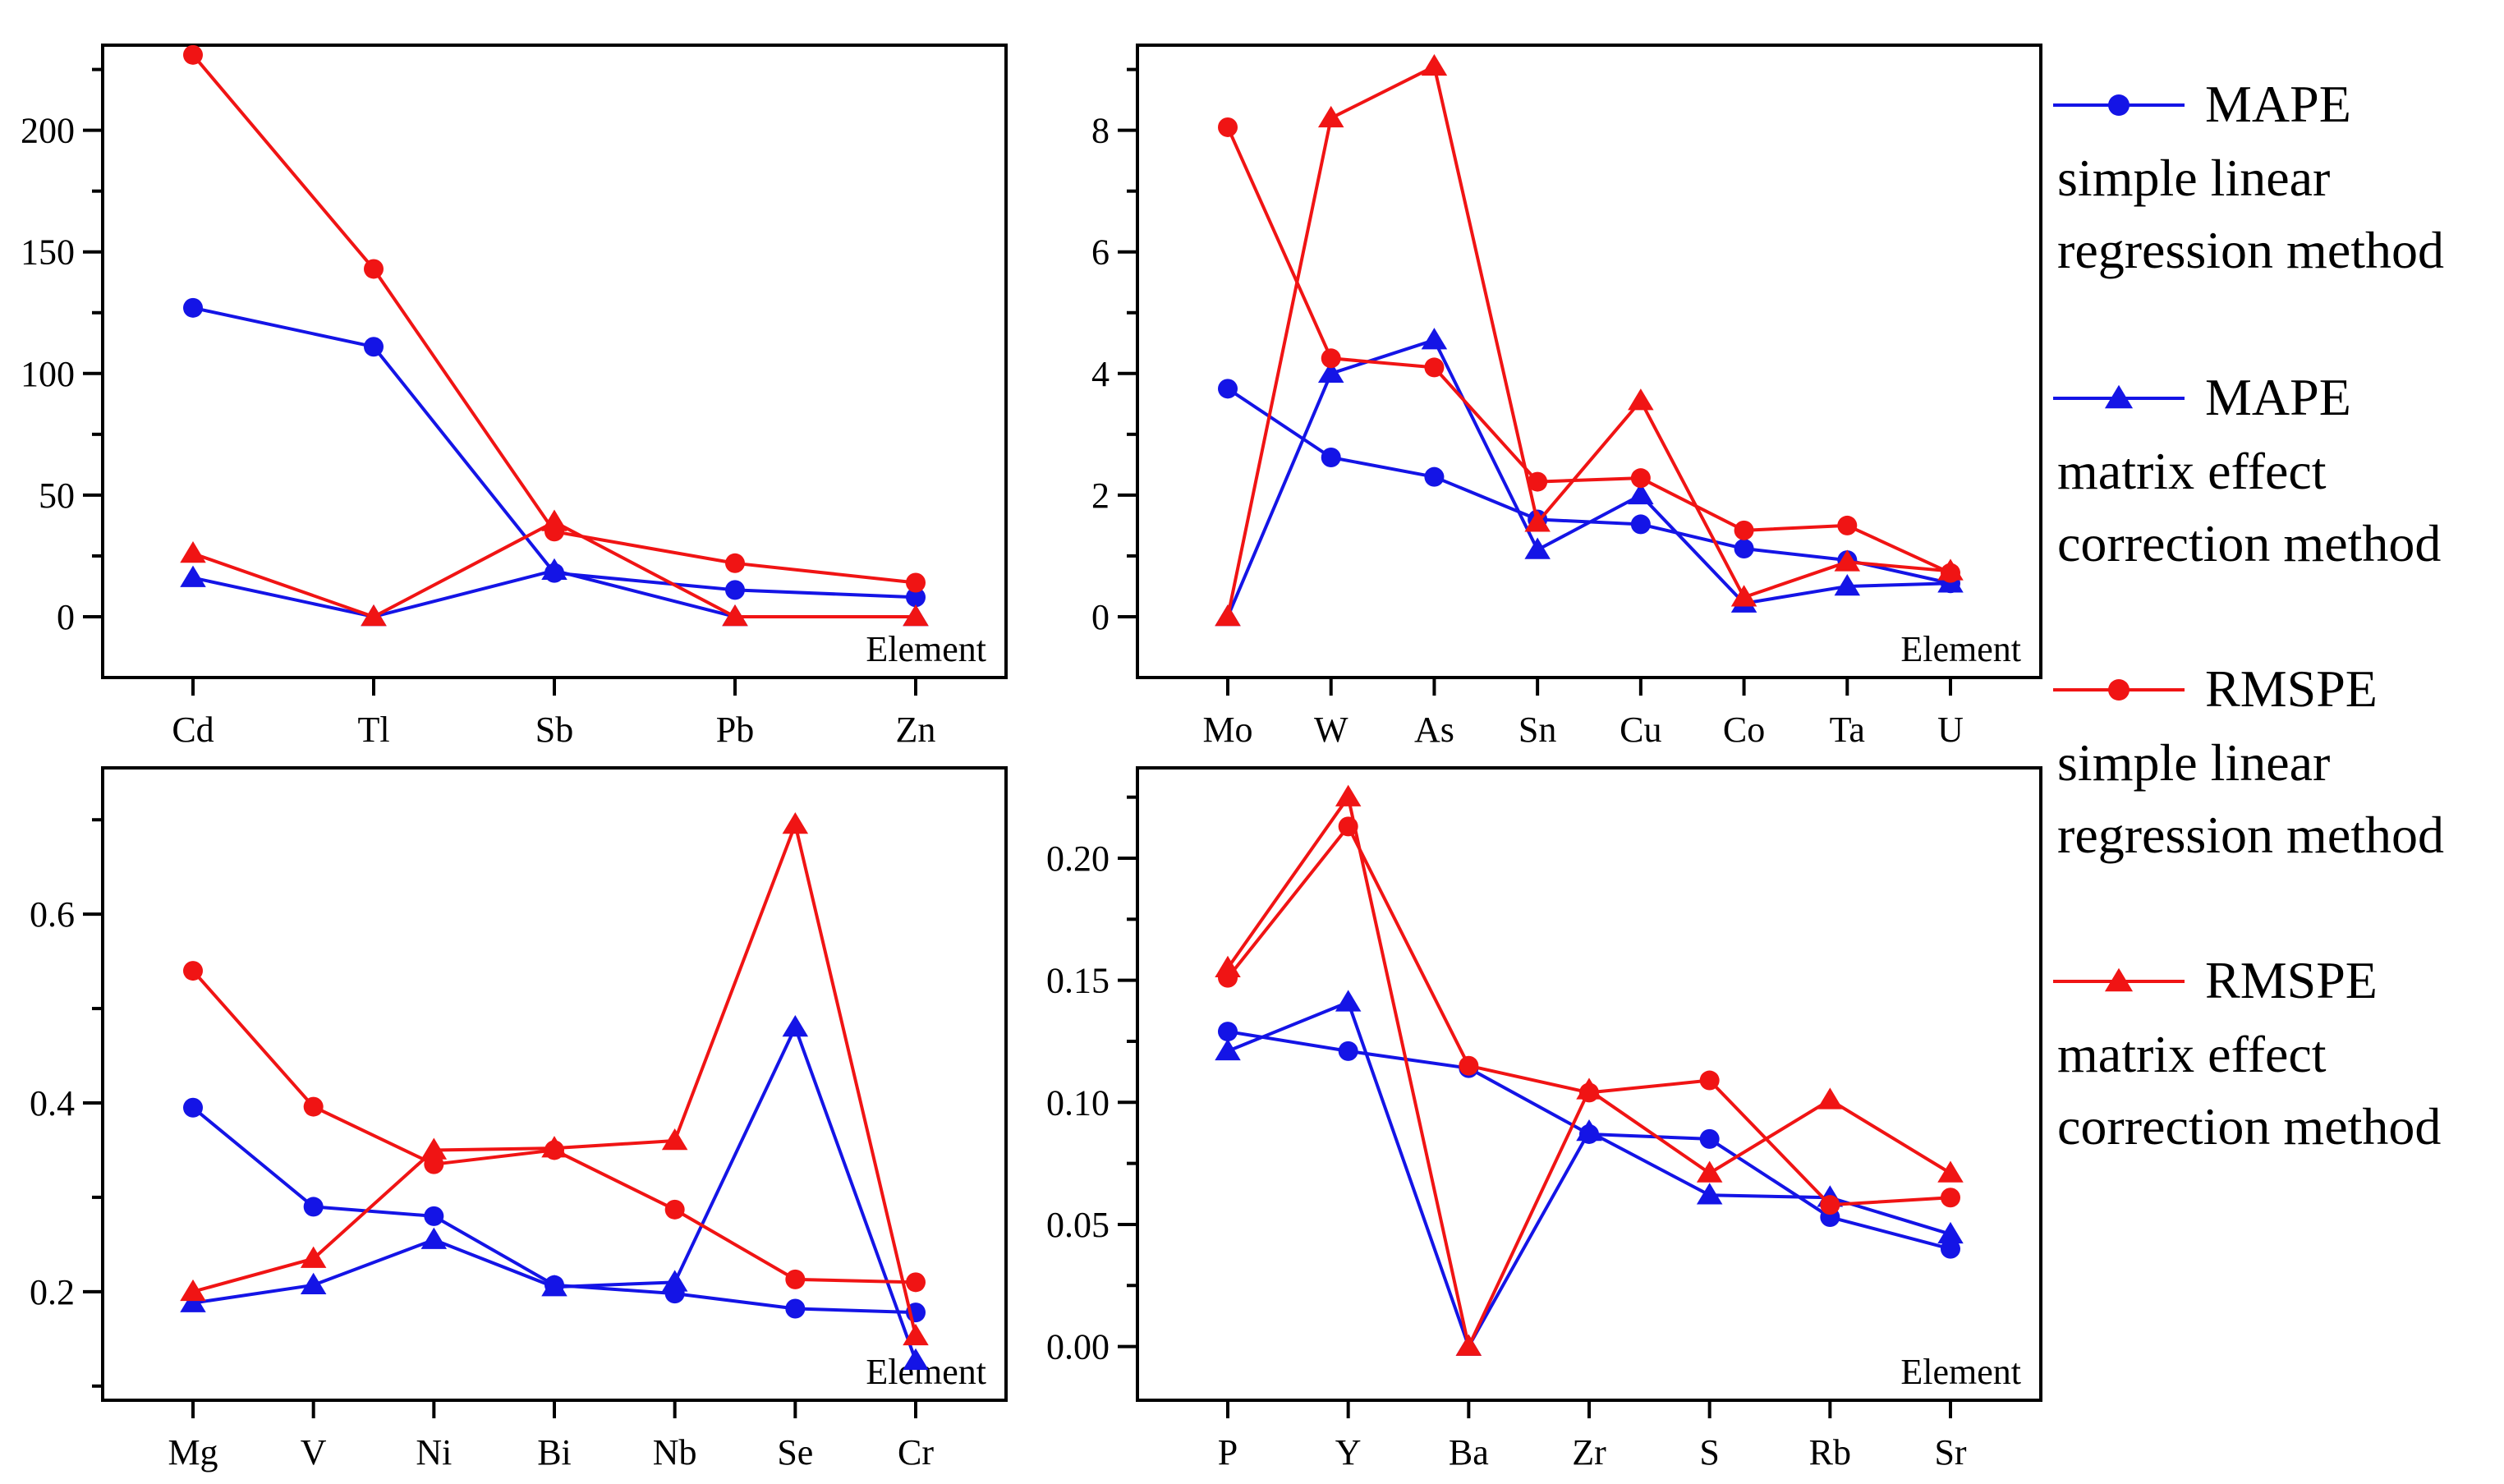 The image size is (2504, 1484). Describe the element at coordinates (1830, 1098) in the screenshot. I see `data-point-Rb` at that location.